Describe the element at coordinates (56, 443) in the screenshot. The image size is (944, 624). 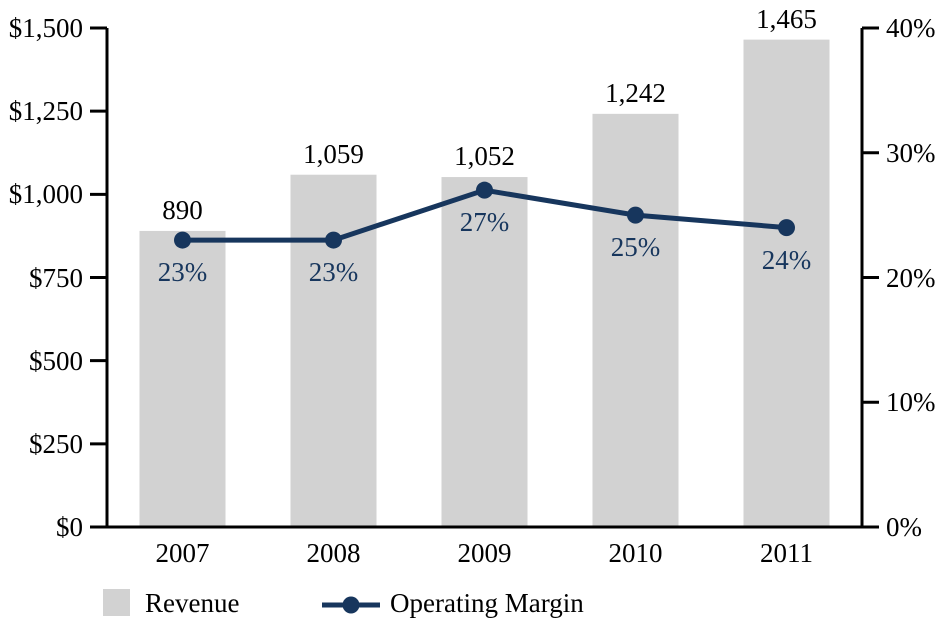
I see `left-axis-tick-label: $250` at that location.